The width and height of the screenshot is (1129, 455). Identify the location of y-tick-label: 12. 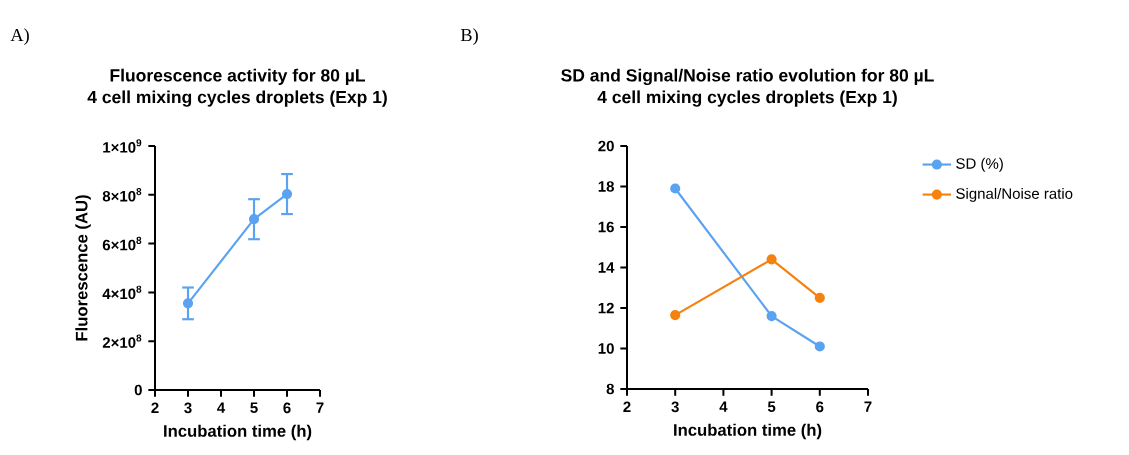
(606, 308).